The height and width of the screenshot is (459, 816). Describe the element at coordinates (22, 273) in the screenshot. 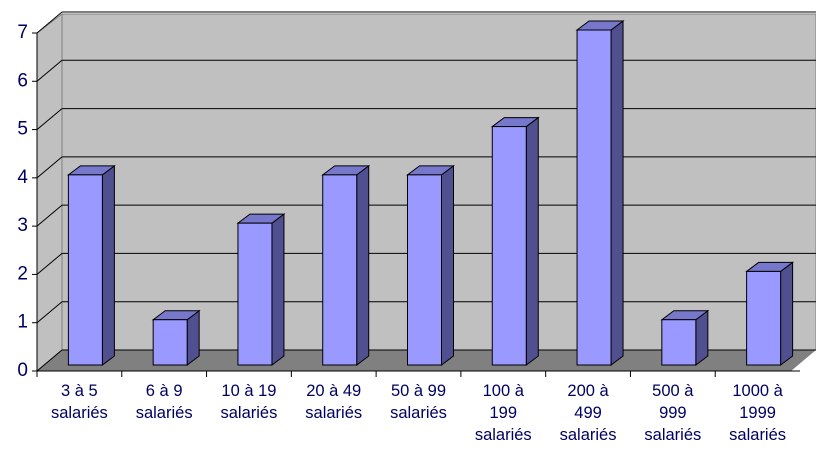

I see `y-tick-label: 2` at that location.